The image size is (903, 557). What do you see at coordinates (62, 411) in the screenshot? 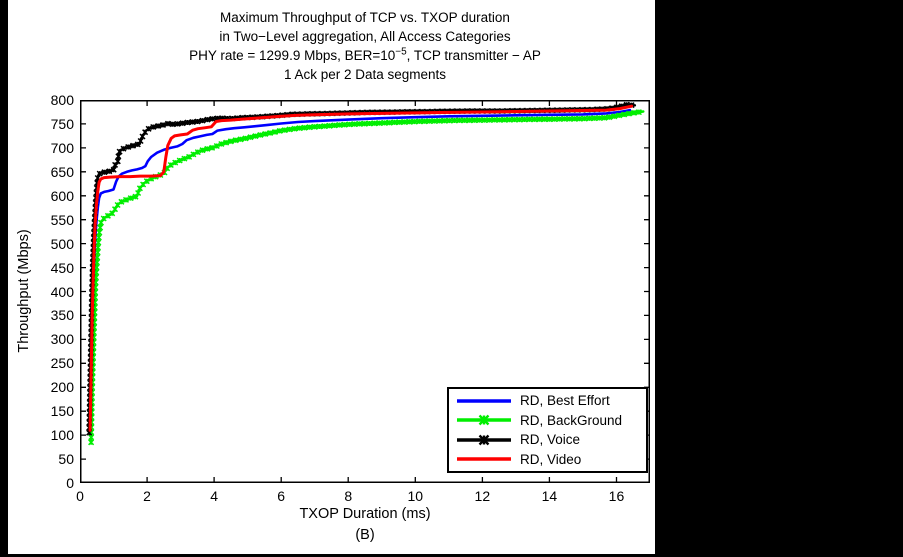
I see `y-tick-label: 150` at bounding box center [62, 411].